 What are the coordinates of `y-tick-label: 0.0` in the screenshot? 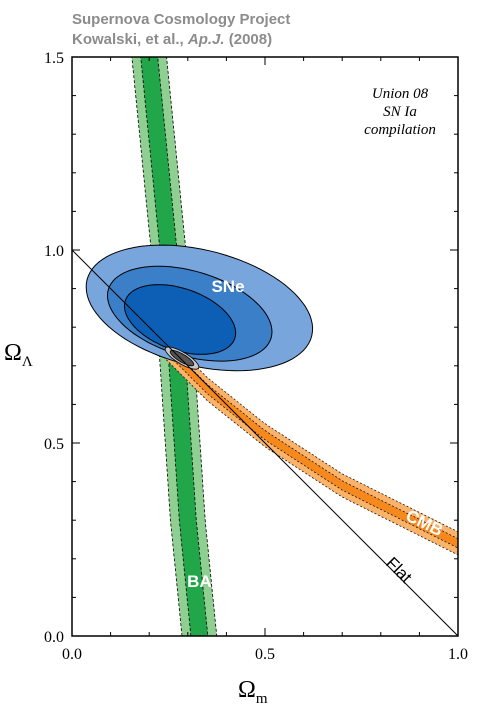 It's located at (54, 637).